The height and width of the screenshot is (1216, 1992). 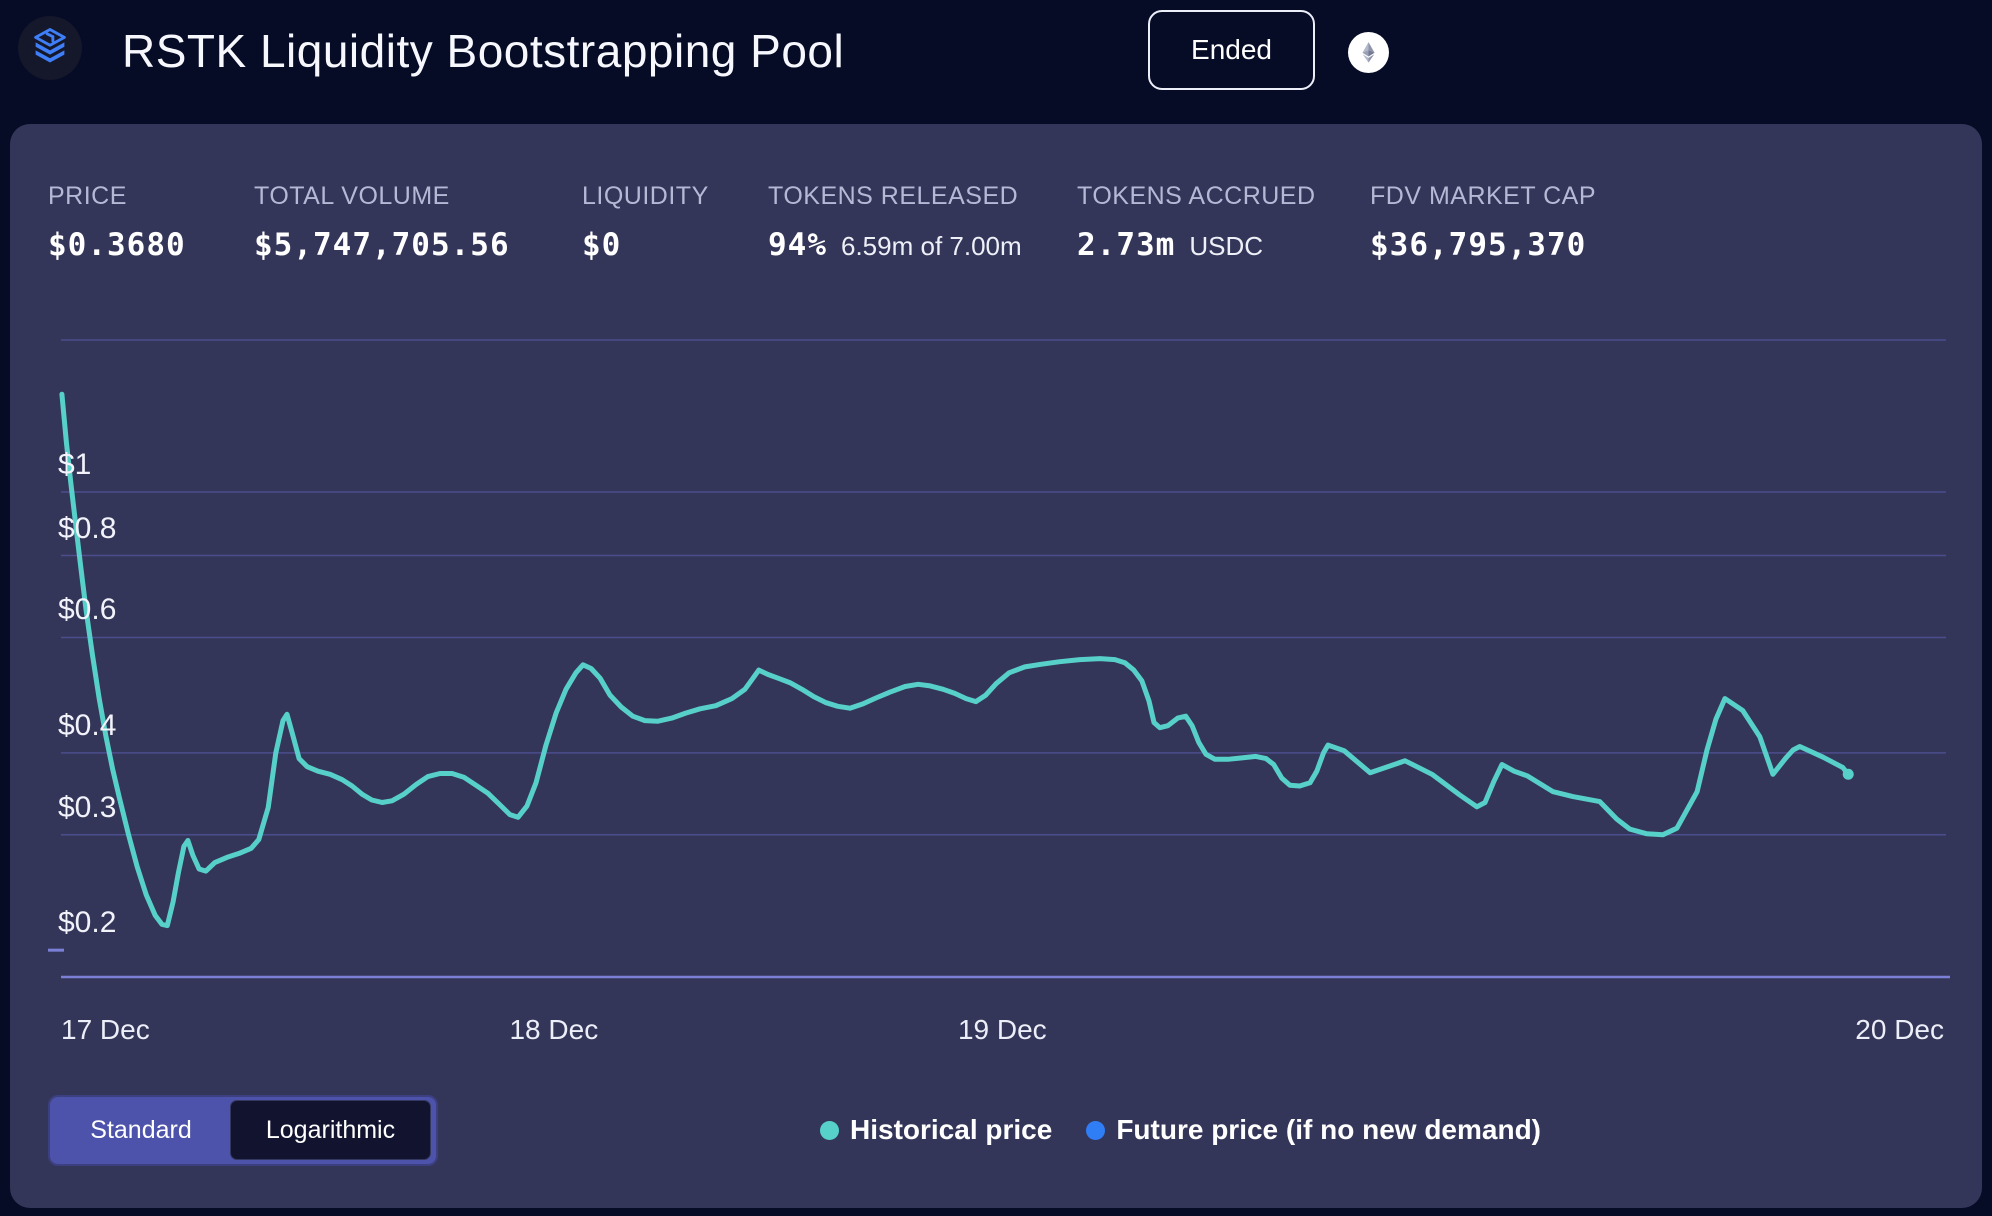 I want to click on legend-label-future: Future price (if no new demand), so click(x=1329, y=1129).